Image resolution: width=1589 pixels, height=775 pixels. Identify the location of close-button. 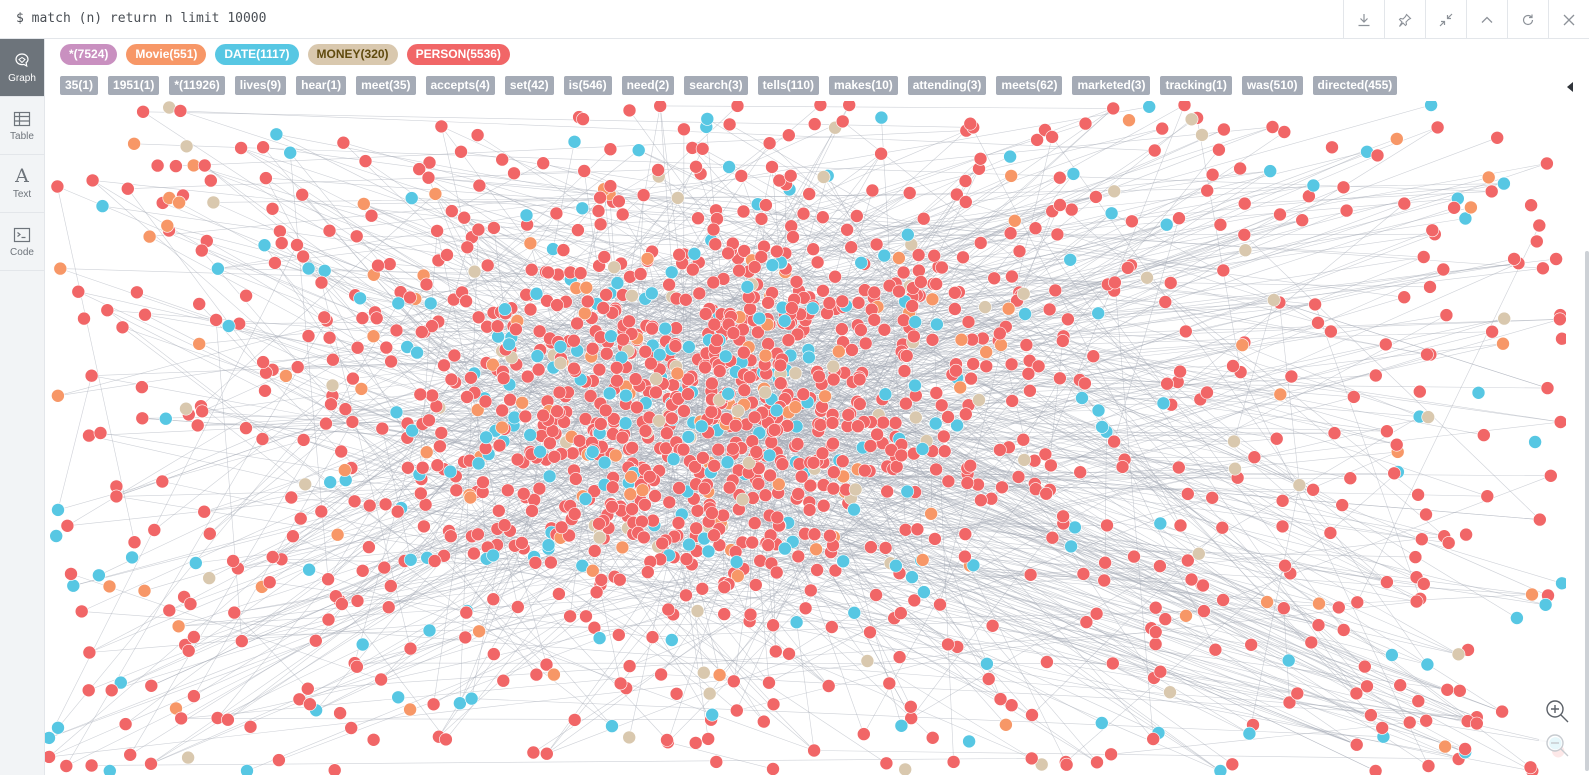
(1568, 19).